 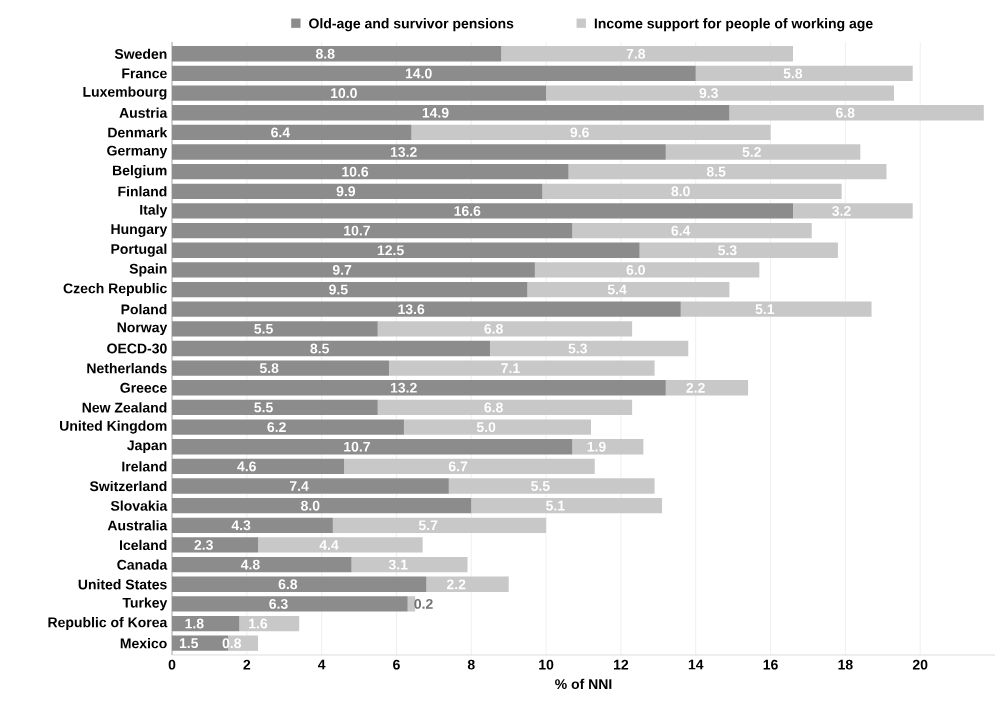 What do you see at coordinates (194, 623) in the screenshot?
I see `data-label: 1.8` at bounding box center [194, 623].